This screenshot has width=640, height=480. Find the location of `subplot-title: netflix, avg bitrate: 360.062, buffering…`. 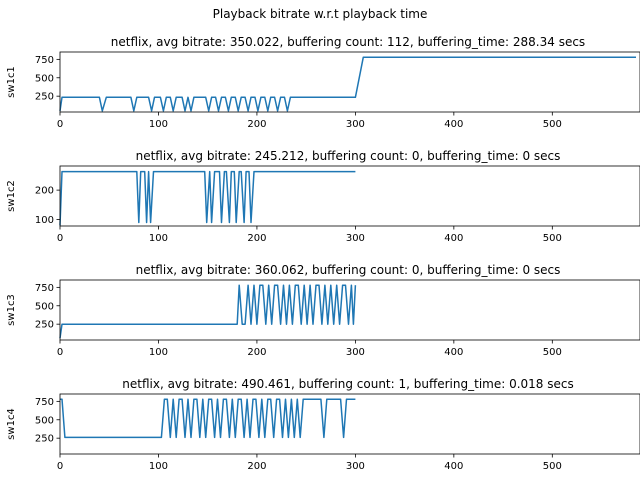

subplot-title: netflix, avg bitrate: 360.062, buffering… is located at coordinates (348, 270).